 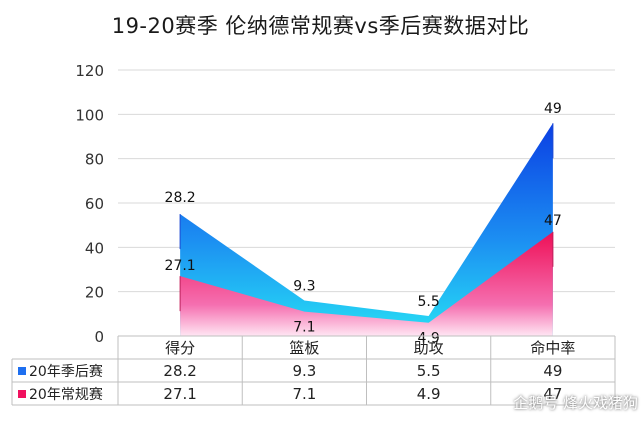 What do you see at coordinates (429, 348) in the screenshot?
I see `x-category-label: 助攻` at bounding box center [429, 348].